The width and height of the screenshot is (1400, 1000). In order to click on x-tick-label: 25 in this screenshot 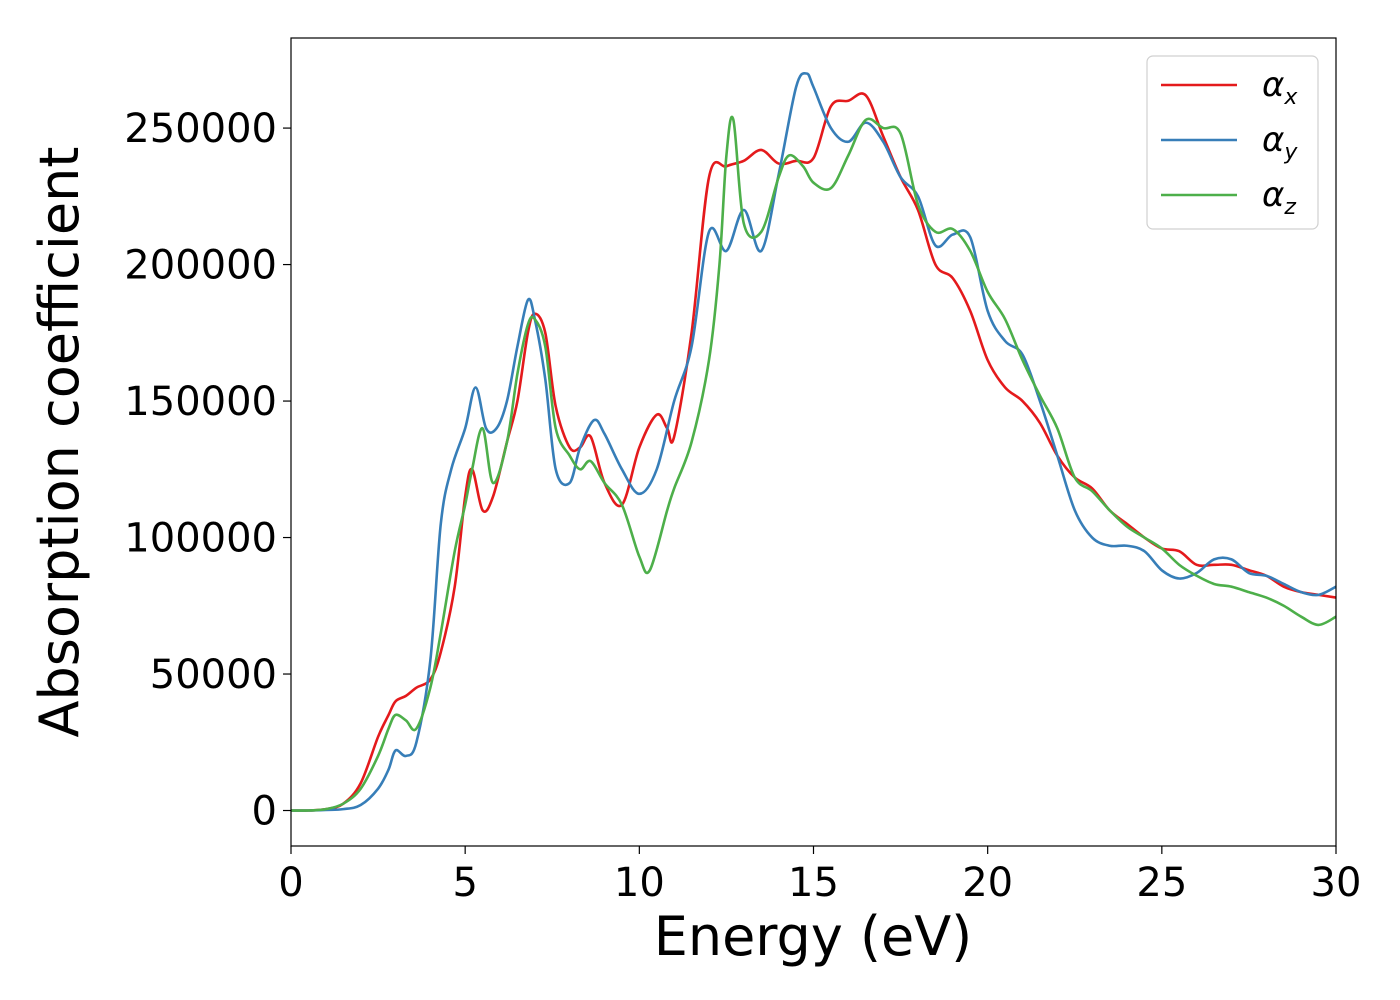, I will do `click(1161, 883)`.